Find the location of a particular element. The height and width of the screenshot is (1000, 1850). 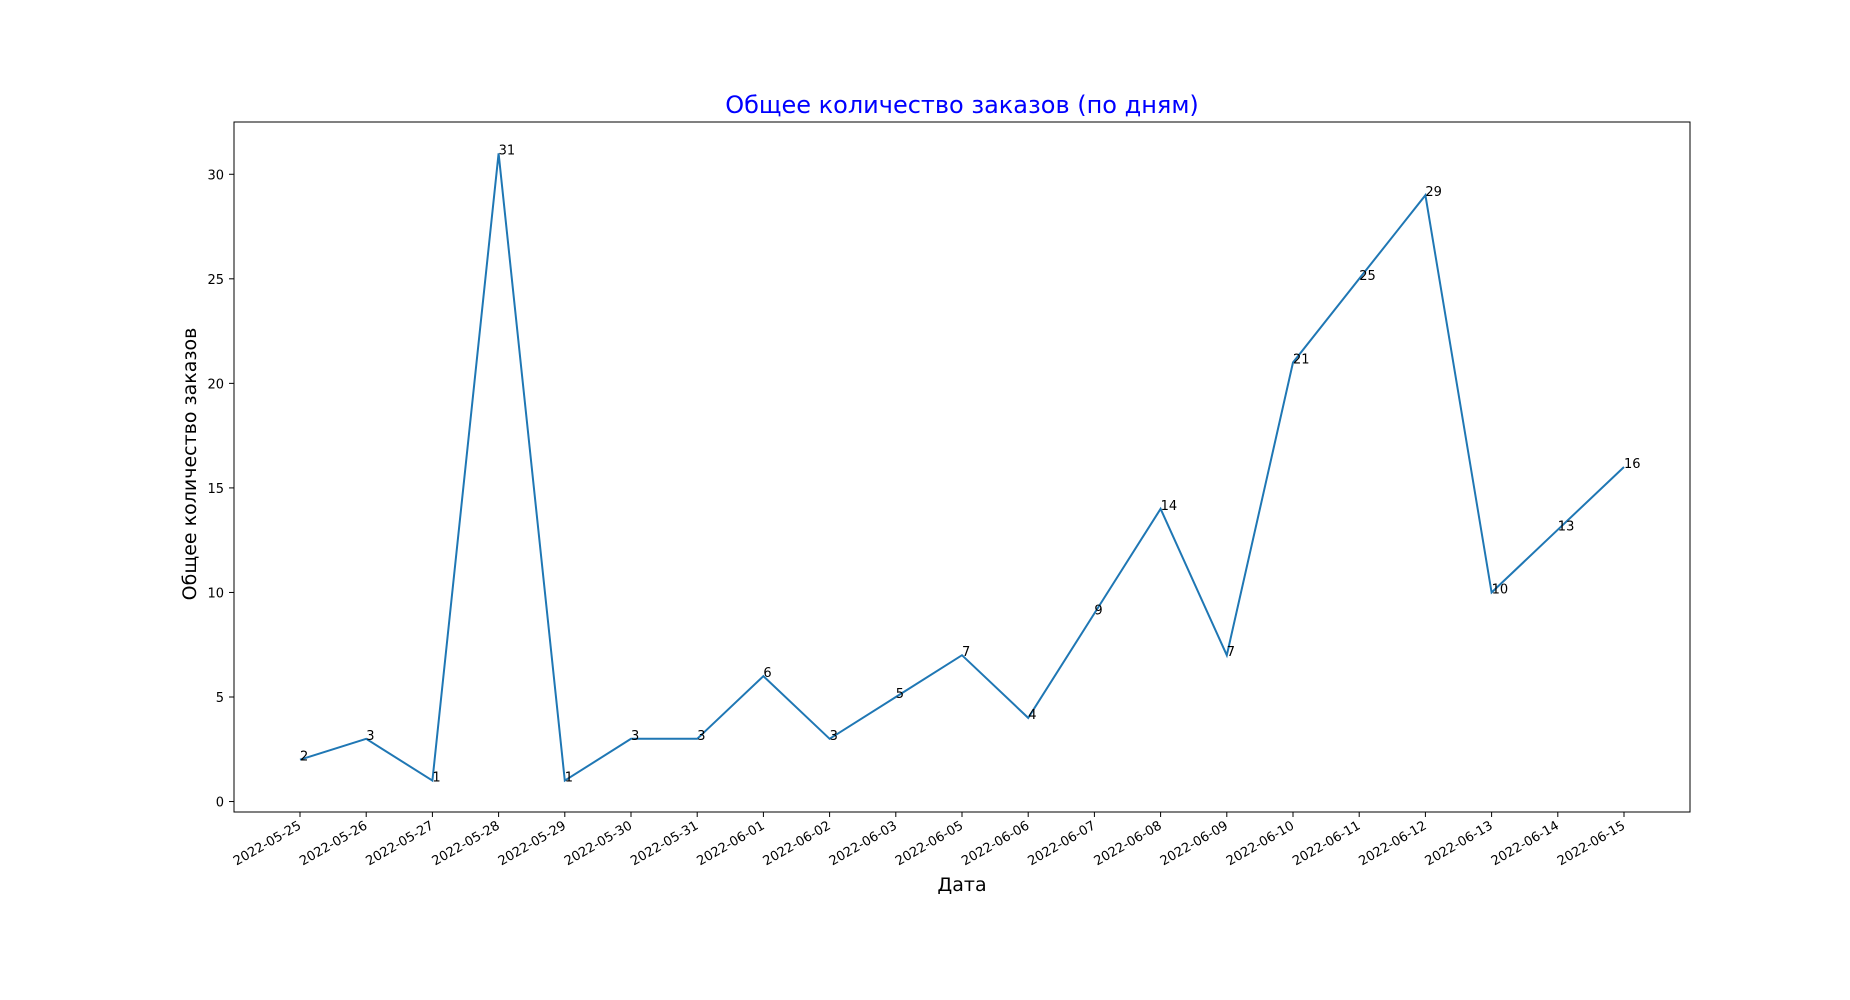

y-tick-label: 10 is located at coordinates (215, 593).